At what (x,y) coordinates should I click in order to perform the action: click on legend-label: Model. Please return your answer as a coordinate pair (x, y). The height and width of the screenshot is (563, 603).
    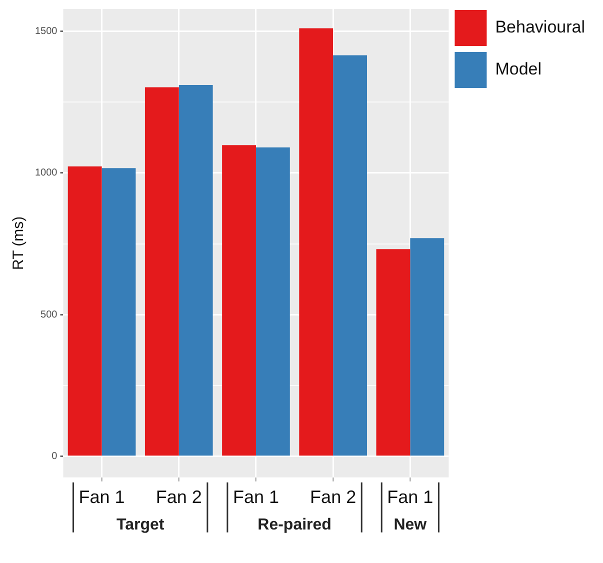
    Looking at the image, I should click on (518, 69).